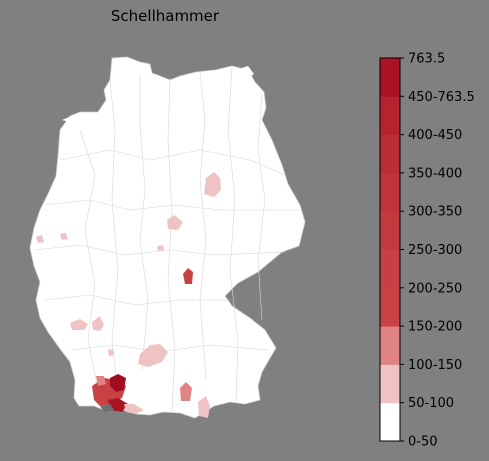  What do you see at coordinates (212, 184) in the screenshot?
I see `district-north-east` at bounding box center [212, 184].